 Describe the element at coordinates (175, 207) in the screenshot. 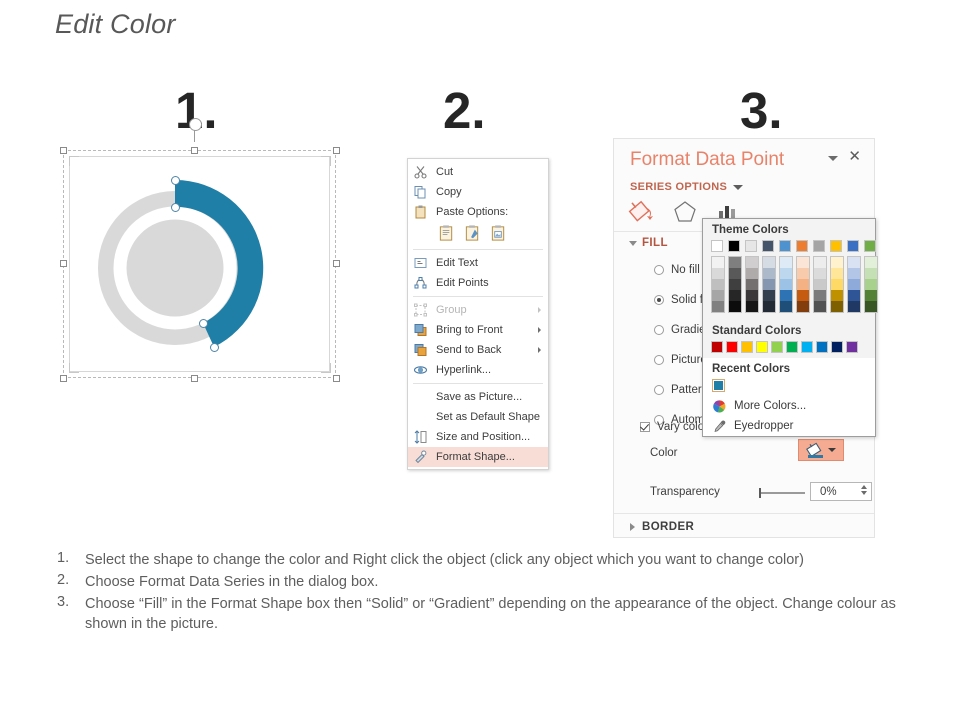

I see `point-handle-top-inner` at that location.